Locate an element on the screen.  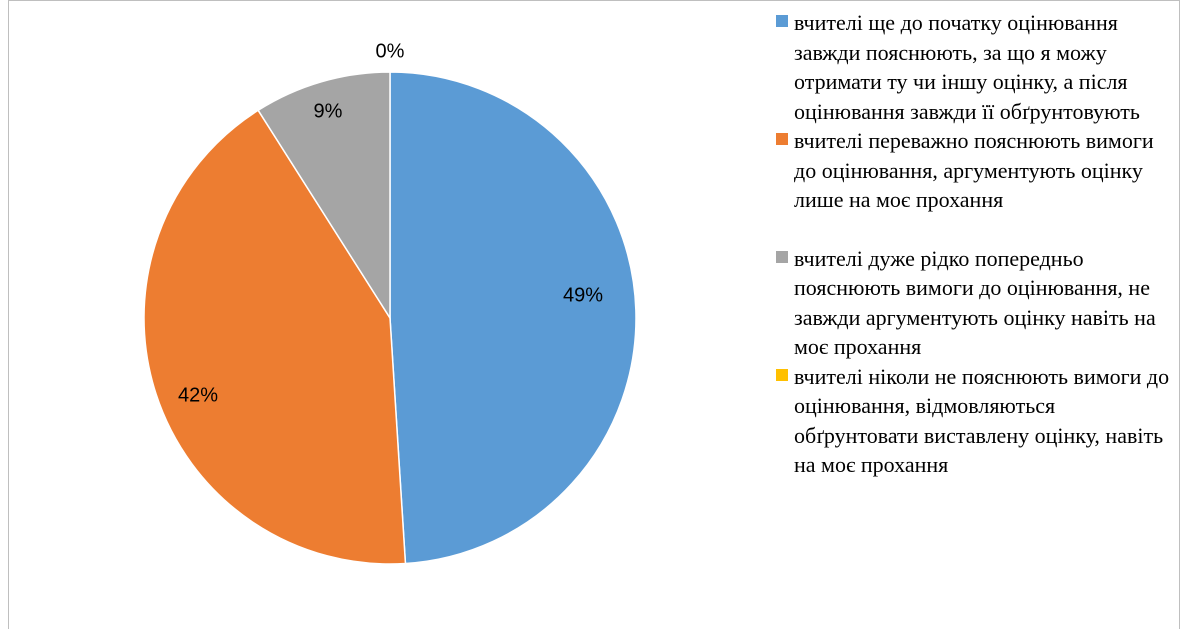
slice-value-label: 9% is located at coordinates (328, 111).